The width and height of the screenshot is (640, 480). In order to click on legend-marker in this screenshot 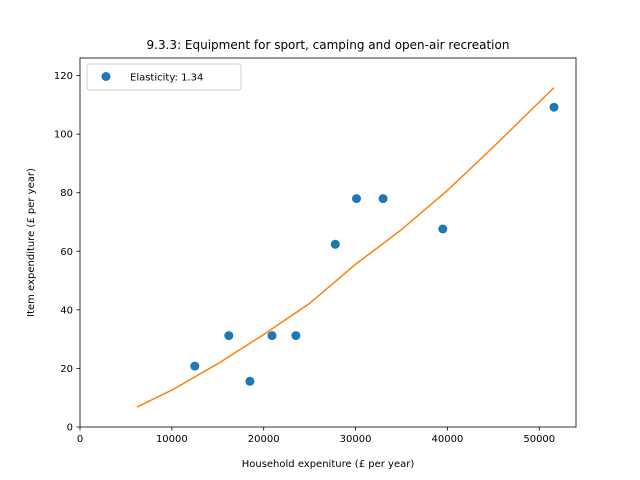, I will do `click(106, 76)`.